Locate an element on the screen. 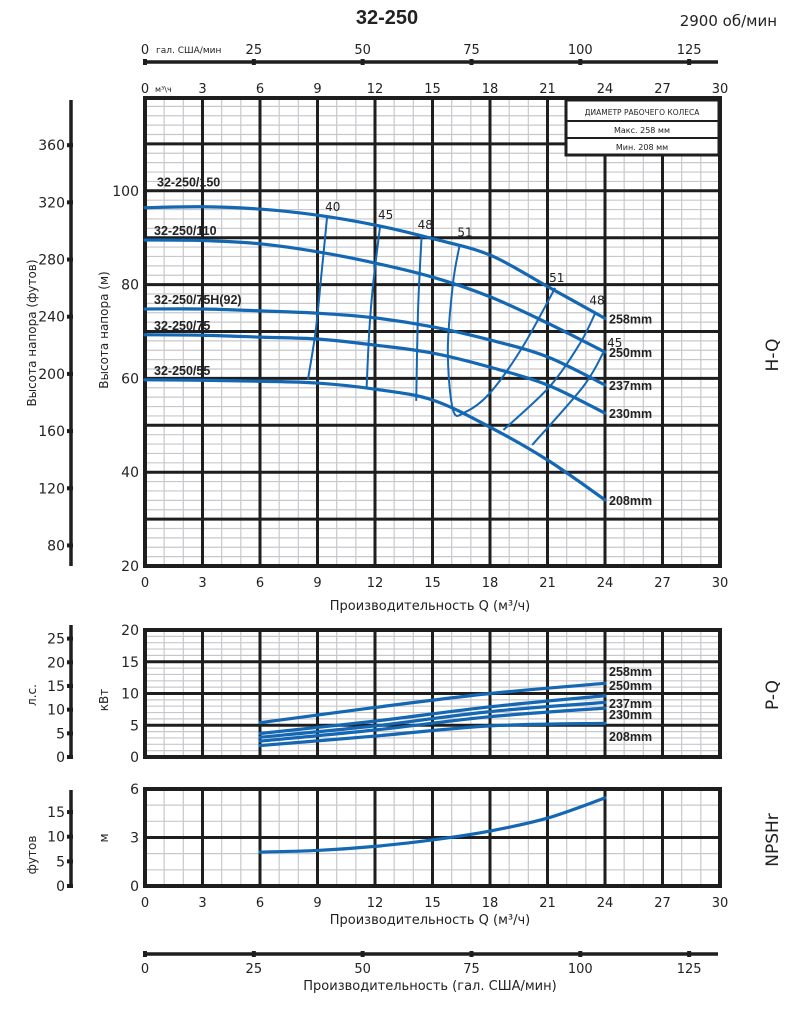 The image size is (791, 1018). hq-x-tick-label: 18 is located at coordinates (490, 583).